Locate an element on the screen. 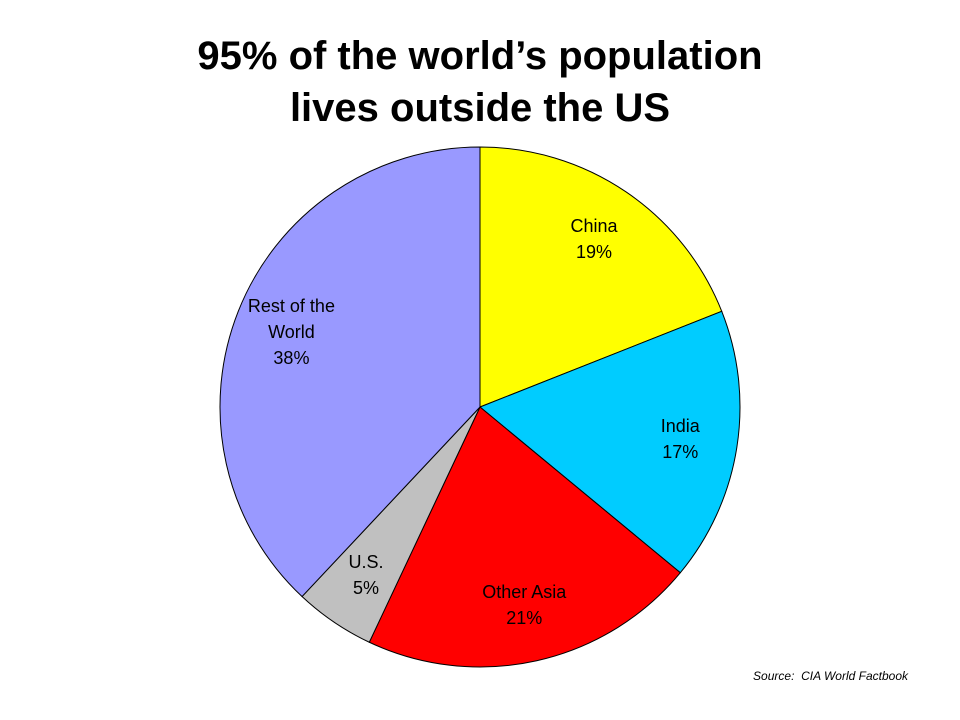 This screenshot has height=720, width=960. slice-name: Other Asia is located at coordinates (524, 591).